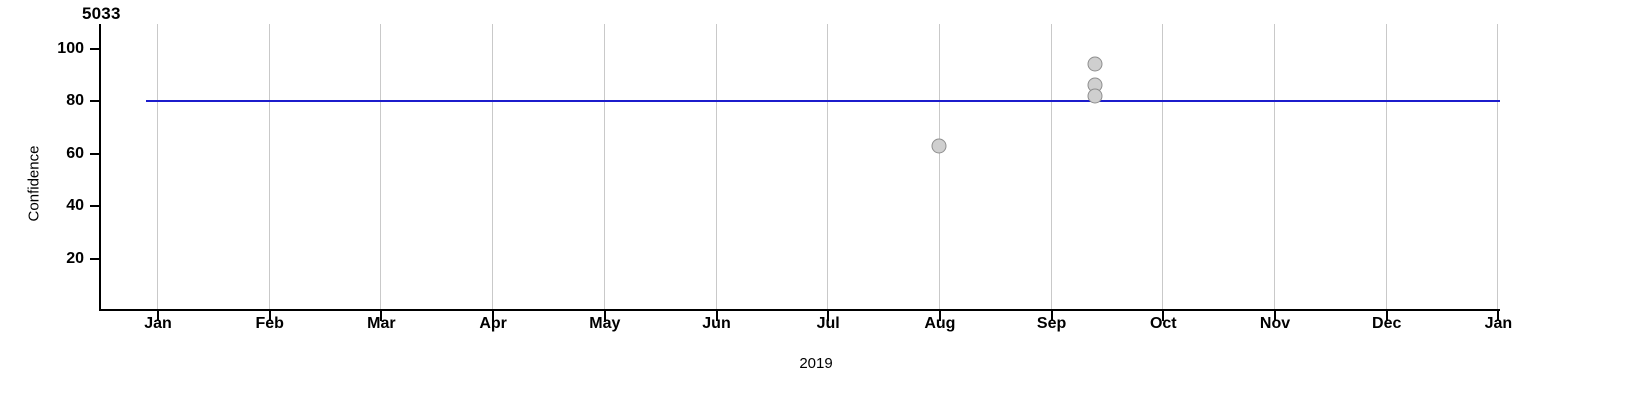 This screenshot has width=1650, height=400. What do you see at coordinates (940, 323) in the screenshot?
I see `x-tick-label: Aug` at bounding box center [940, 323].